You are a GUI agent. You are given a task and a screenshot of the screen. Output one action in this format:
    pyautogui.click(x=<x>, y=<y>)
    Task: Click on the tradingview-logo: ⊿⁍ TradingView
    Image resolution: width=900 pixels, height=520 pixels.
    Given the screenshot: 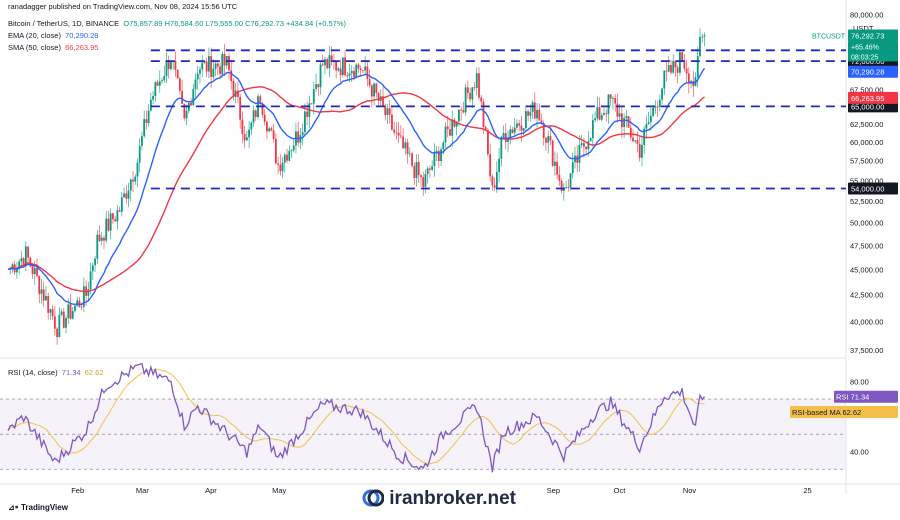 What is the action you would take?
    pyautogui.click(x=38, y=507)
    